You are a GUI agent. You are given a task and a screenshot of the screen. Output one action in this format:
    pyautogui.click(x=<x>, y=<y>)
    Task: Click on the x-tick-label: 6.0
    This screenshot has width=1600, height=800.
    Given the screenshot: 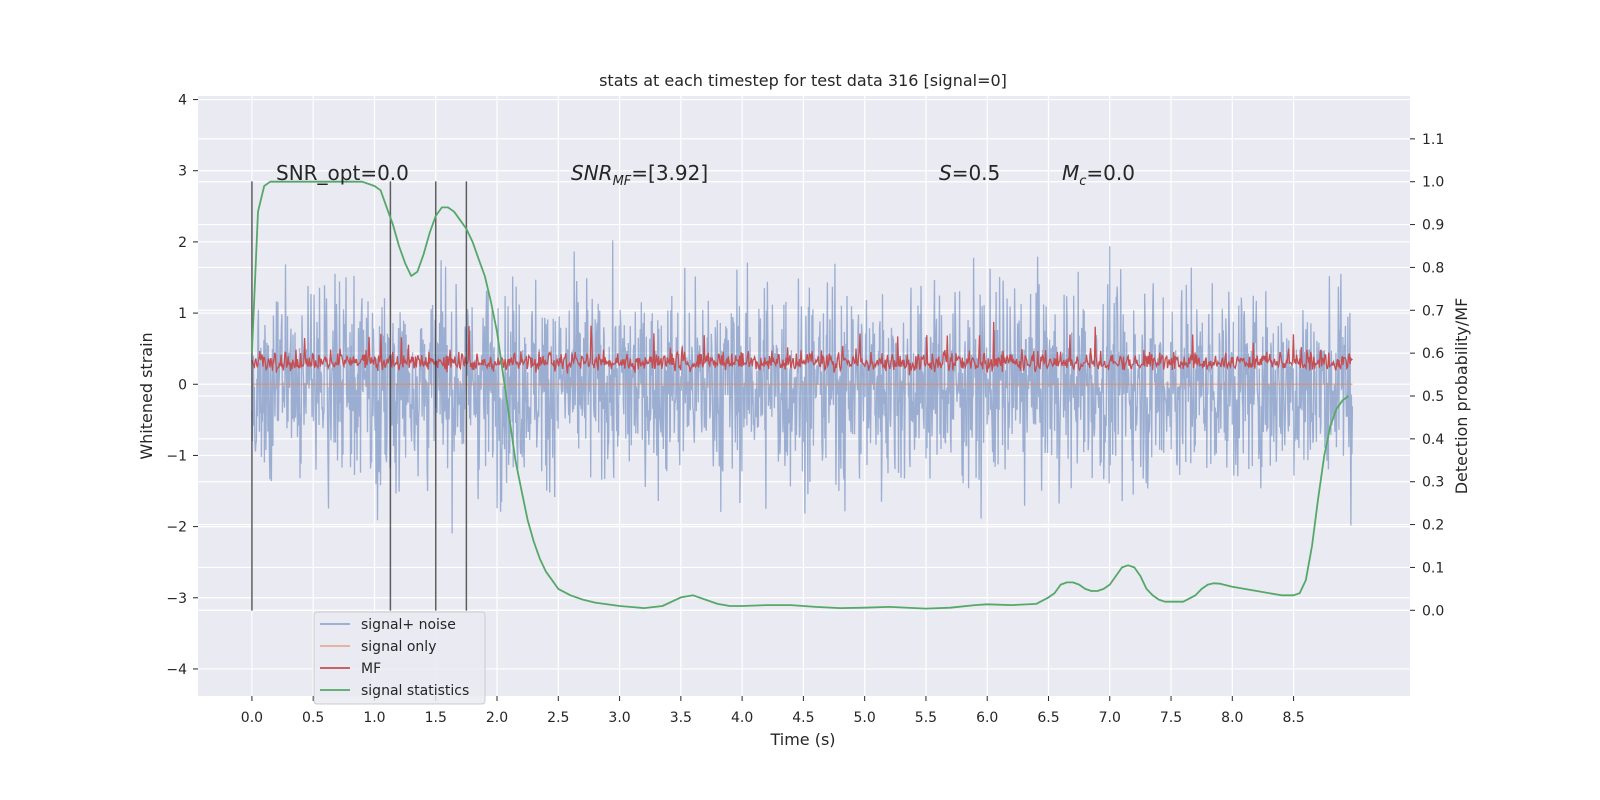 What is the action you would take?
    pyautogui.click(x=987, y=718)
    